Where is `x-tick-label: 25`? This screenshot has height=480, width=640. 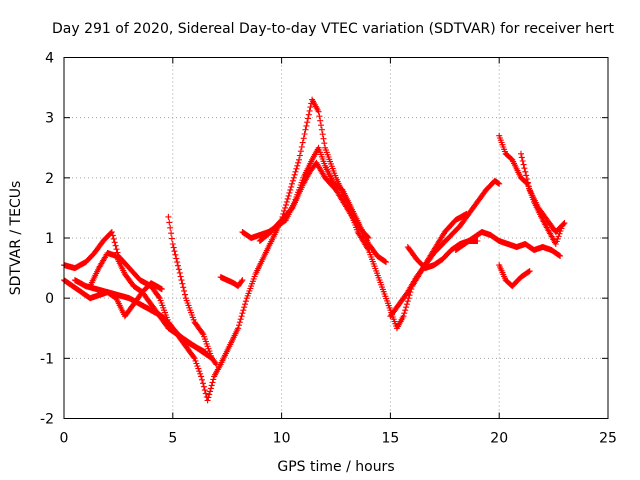 x-tick-label: 25 is located at coordinates (608, 439).